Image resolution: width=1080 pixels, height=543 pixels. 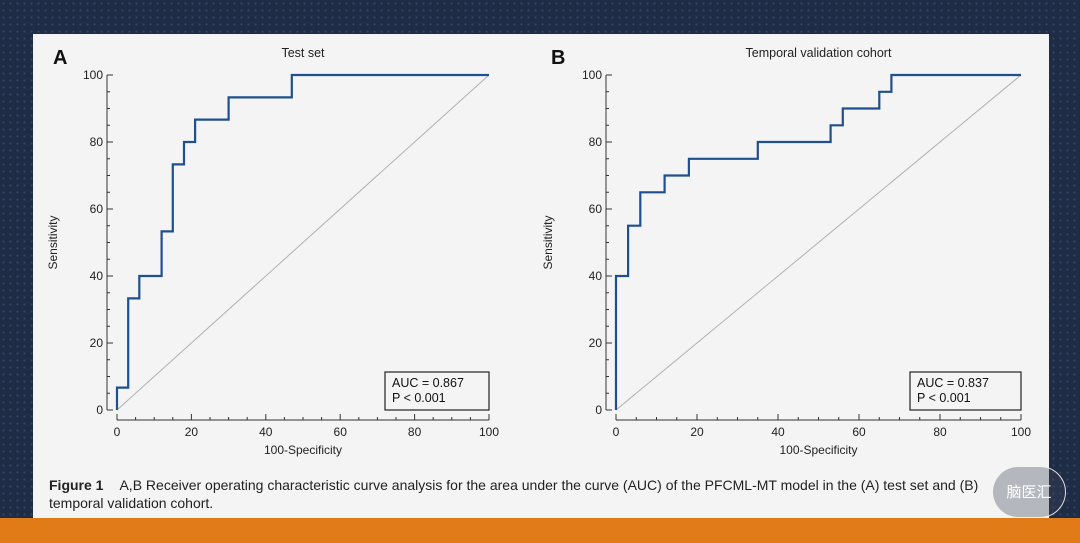 What do you see at coordinates (489, 432) in the screenshot?
I see `chart-a-x-tick-label: 100` at bounding box center [489, 432].